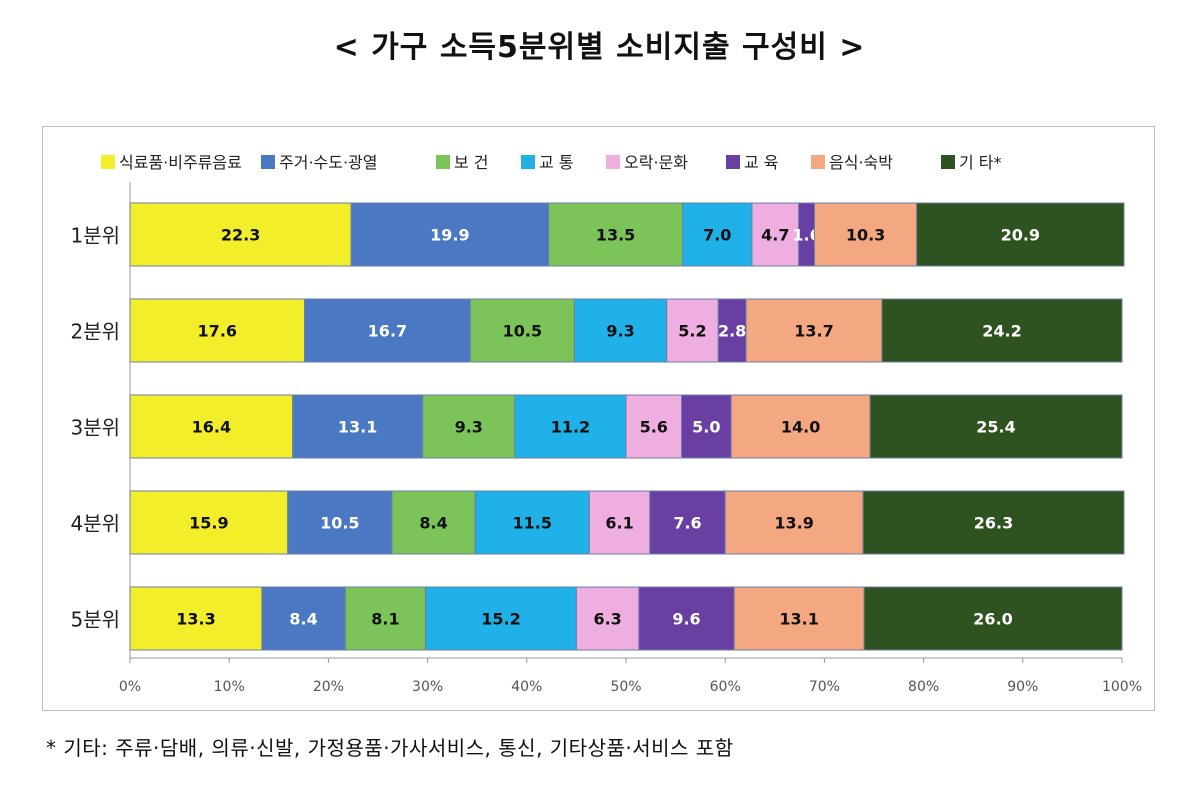 The image size is (1199, 789). I want to click on data-label: 8.1, so click(385, 619).